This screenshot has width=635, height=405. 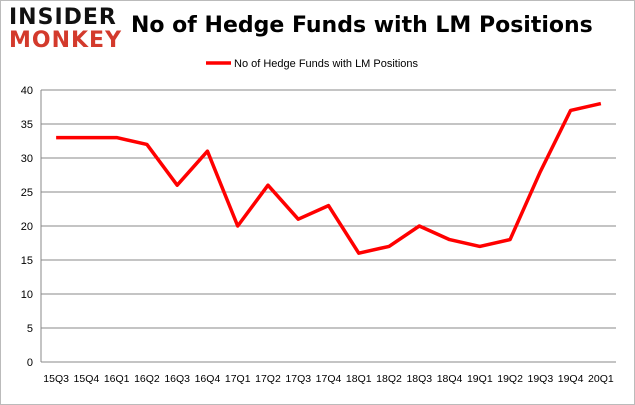 What do you see at coordinates (510, 379) in the screenshot?
I see `x-tick-label: 19Q2` at bounding box center [510, 379].